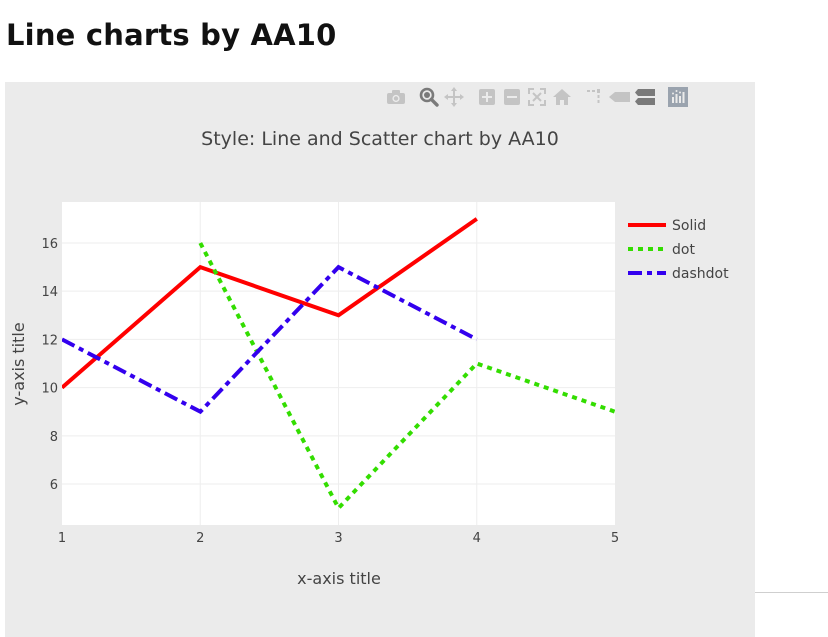 Image resolution: width=828 pixels, height=637 pixels. What do you see at coordinates (689, 226) in the screenshot?
I see `legend-label: Solid` at bounding box center [689, 226].